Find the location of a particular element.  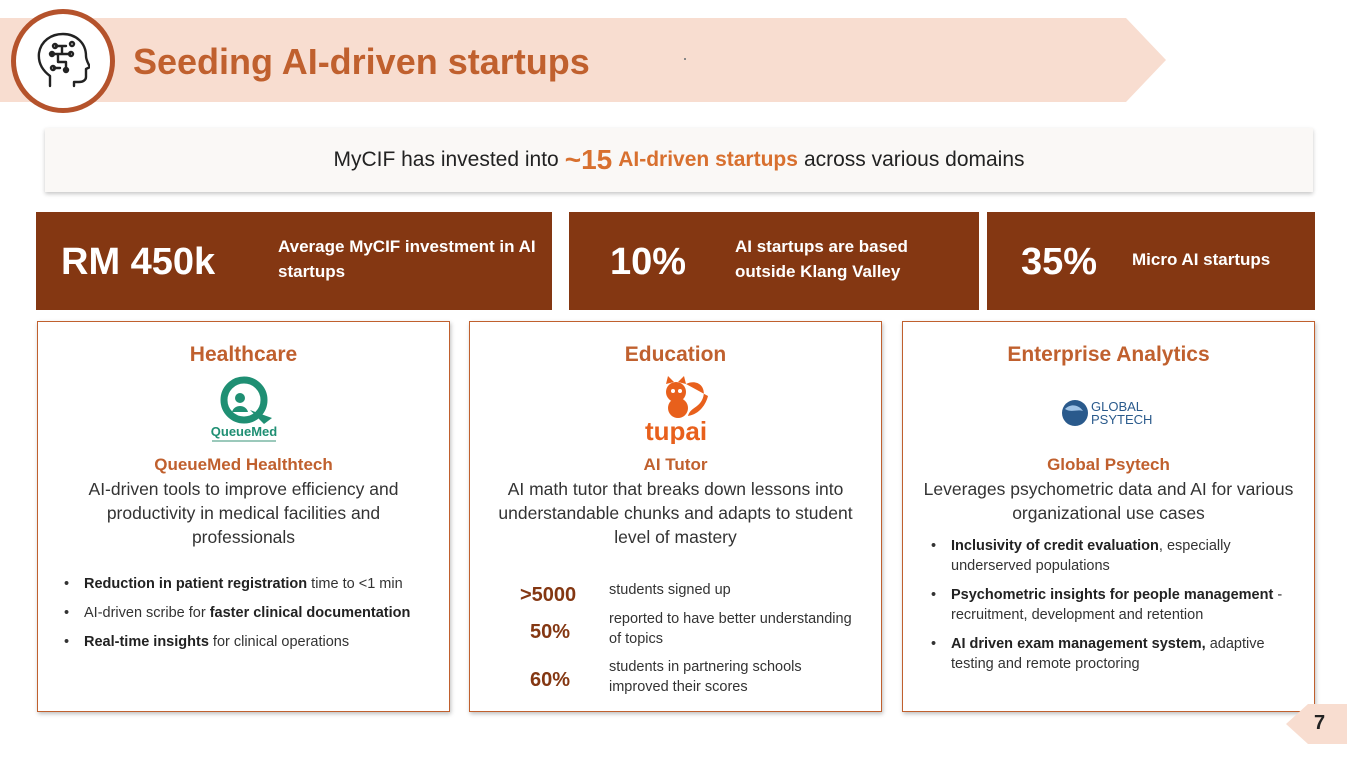

stat-value: >5000 is located at coordinates (548, 595).